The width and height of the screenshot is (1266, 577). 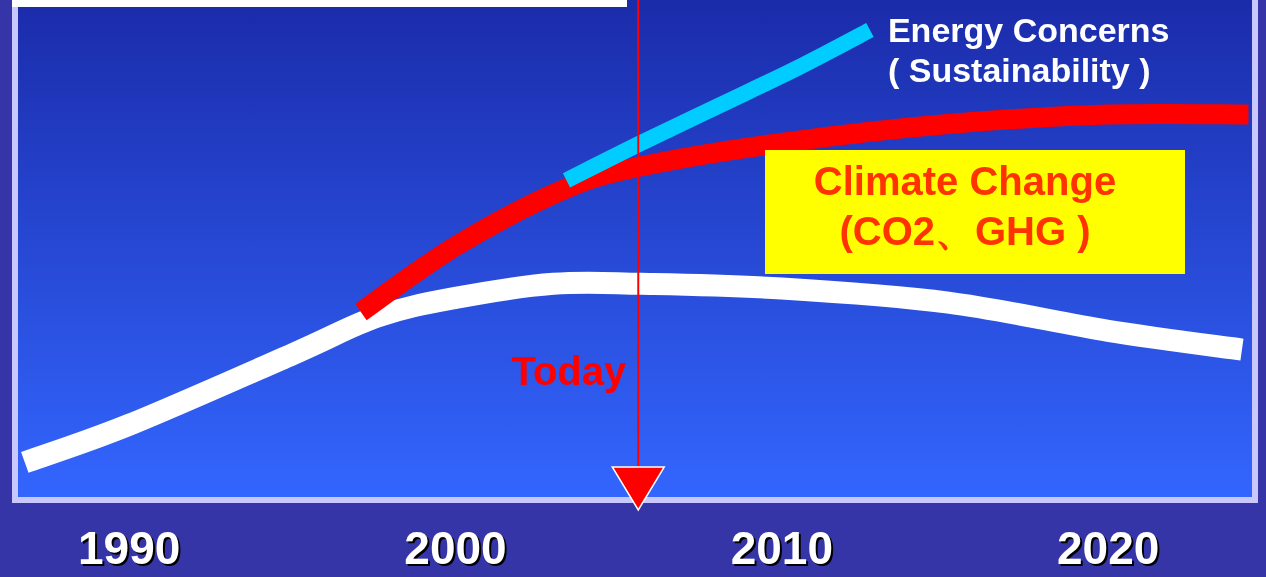 I want to click on series-label: Energy Concerns ( Sustainability ), so click(x=1028, y=50).